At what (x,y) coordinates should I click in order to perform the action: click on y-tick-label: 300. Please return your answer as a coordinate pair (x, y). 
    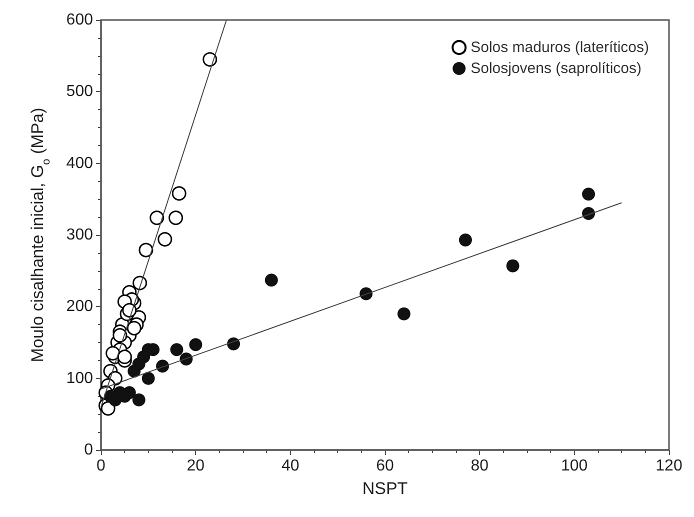
    Looking at the image, I should click on (80, 235).